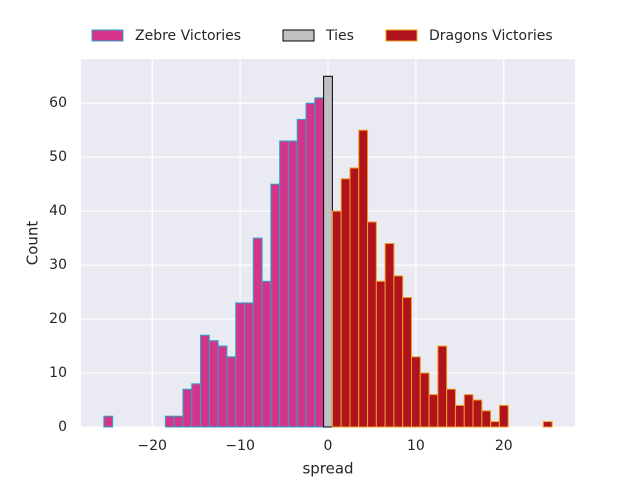 Image resolution: width=640 pixels, height=480 pixels. I want to click on x-tick-label: 10, so click(416, 446).